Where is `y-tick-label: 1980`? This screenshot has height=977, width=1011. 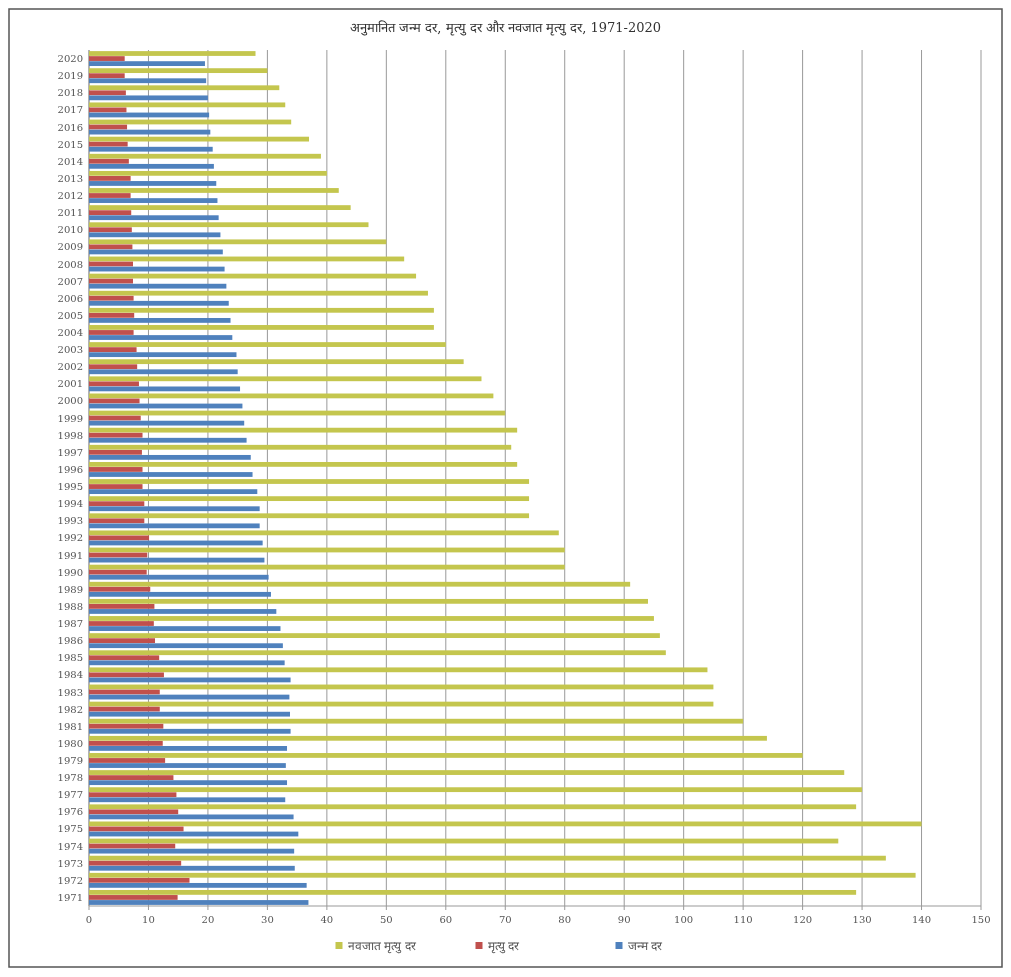
y-tick-label: 1980 is located at coordinates (70, 743).